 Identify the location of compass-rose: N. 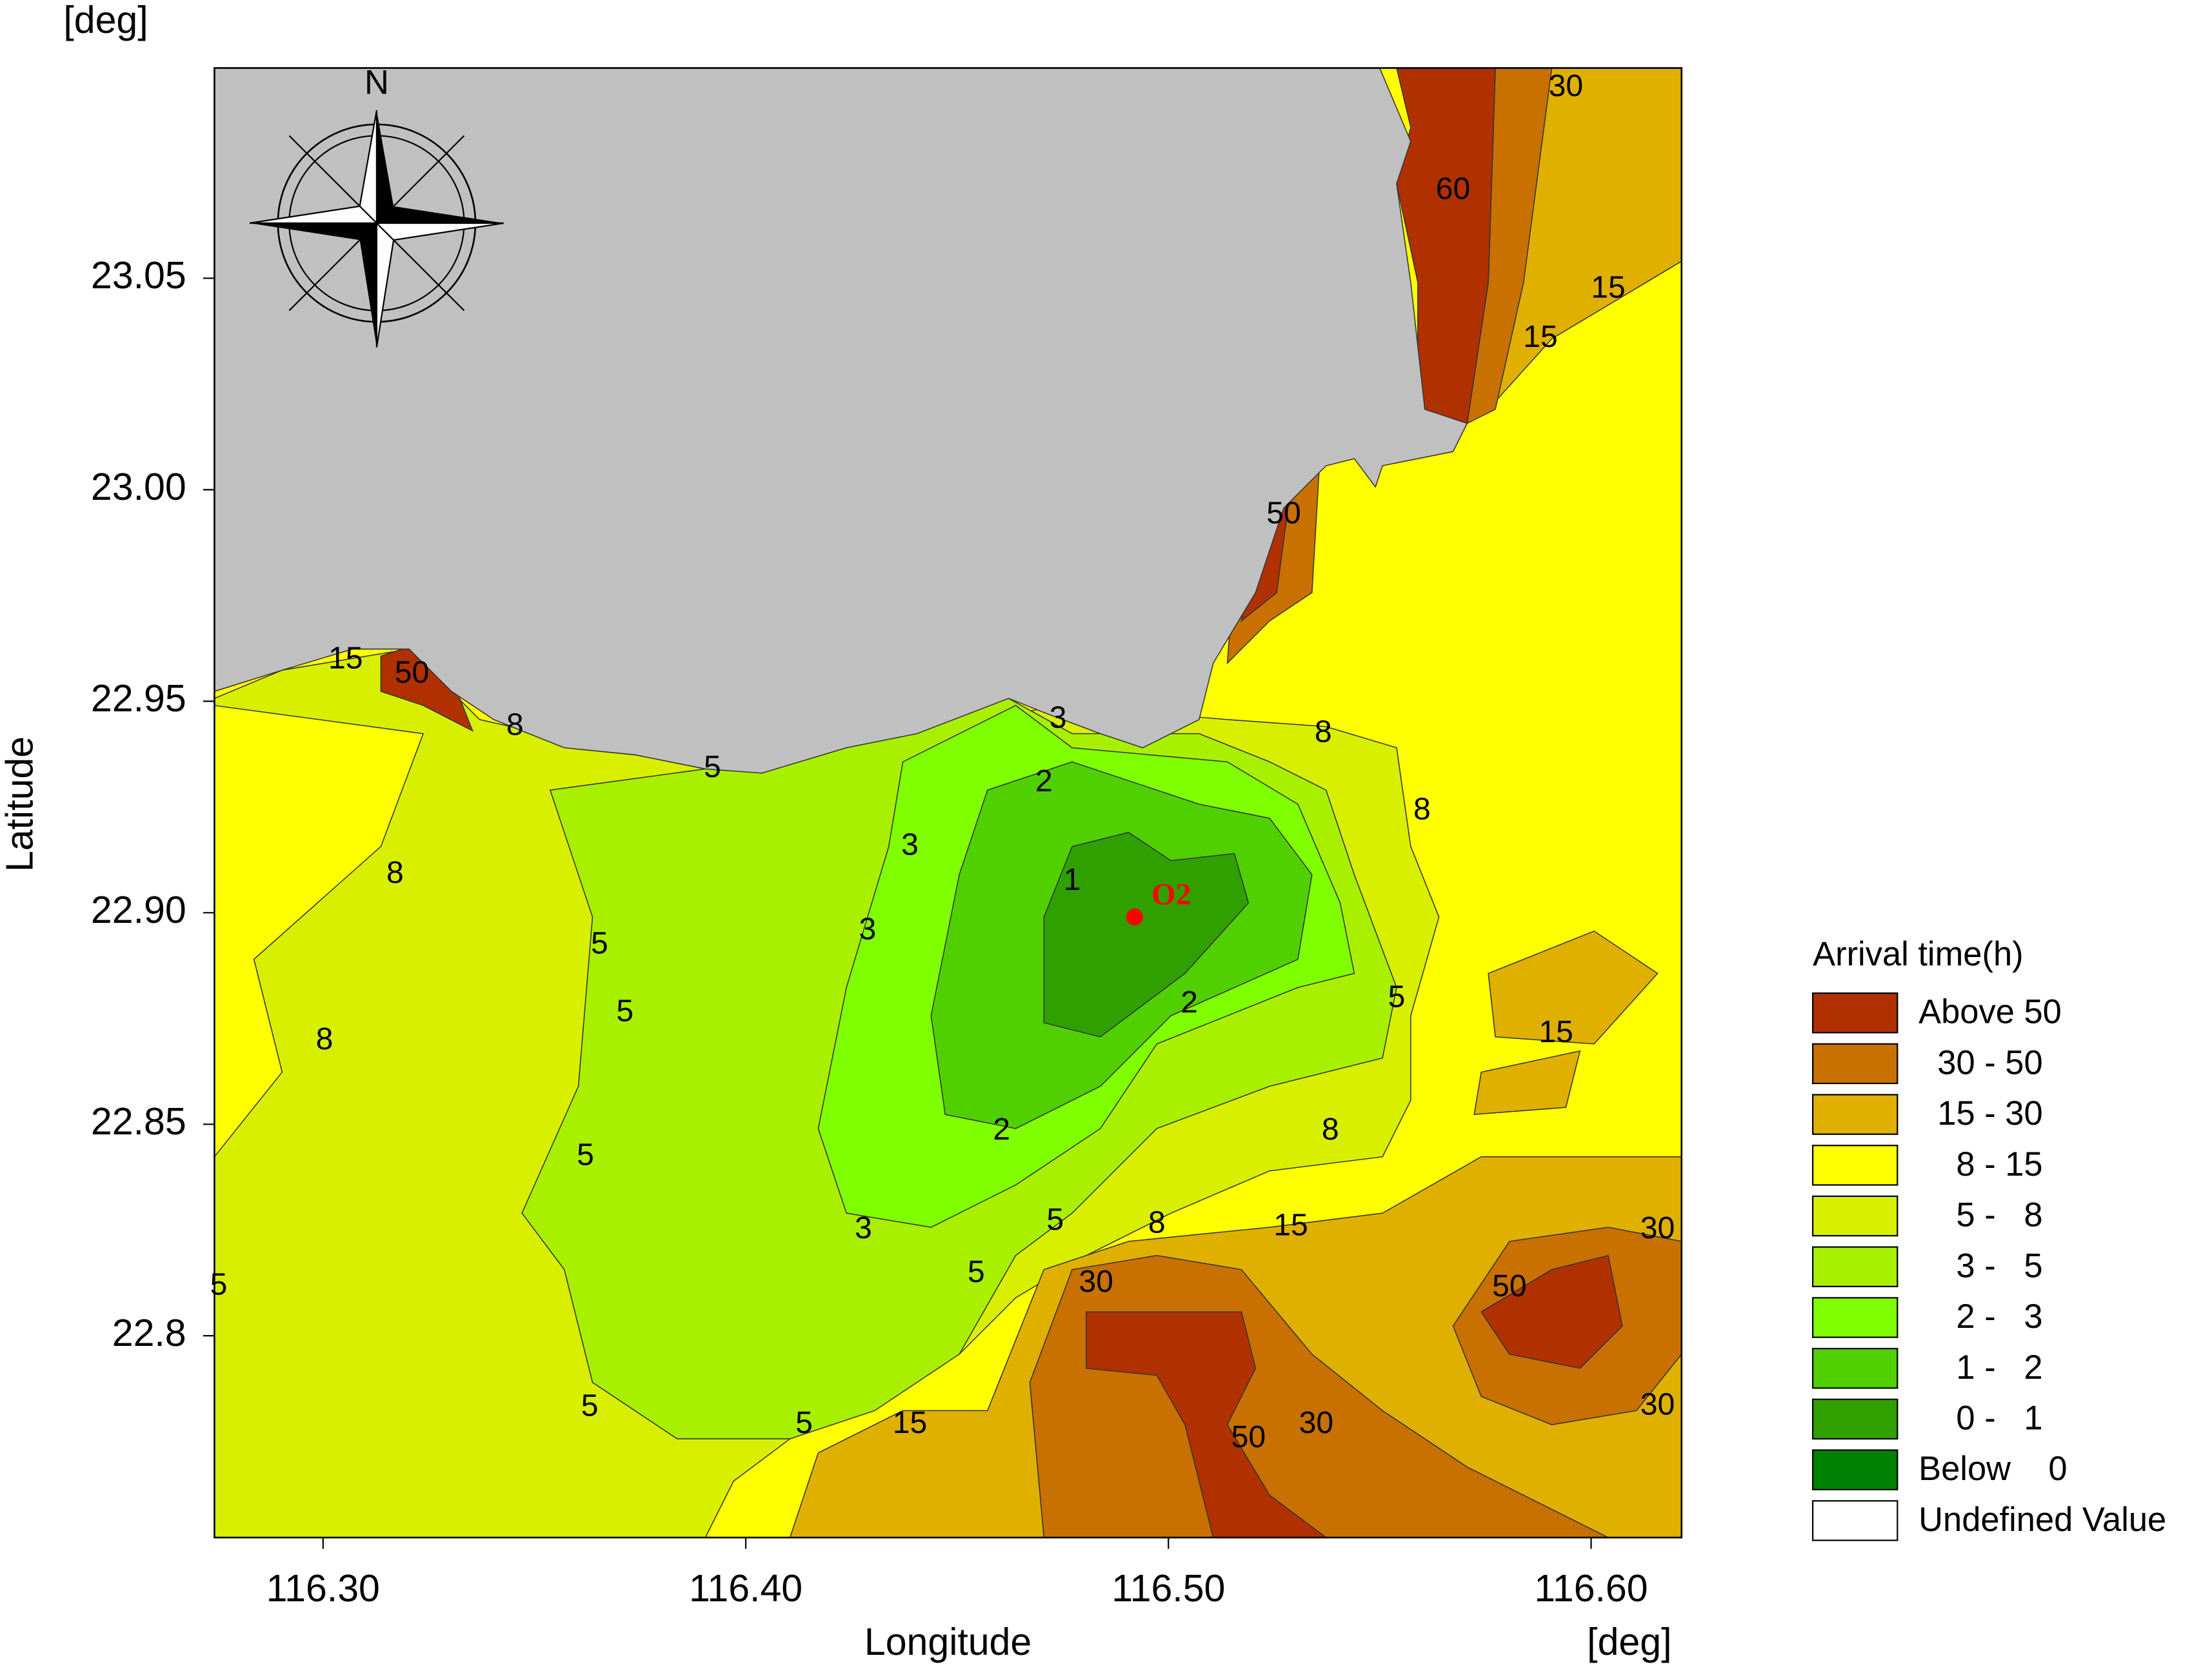
(376, 206).